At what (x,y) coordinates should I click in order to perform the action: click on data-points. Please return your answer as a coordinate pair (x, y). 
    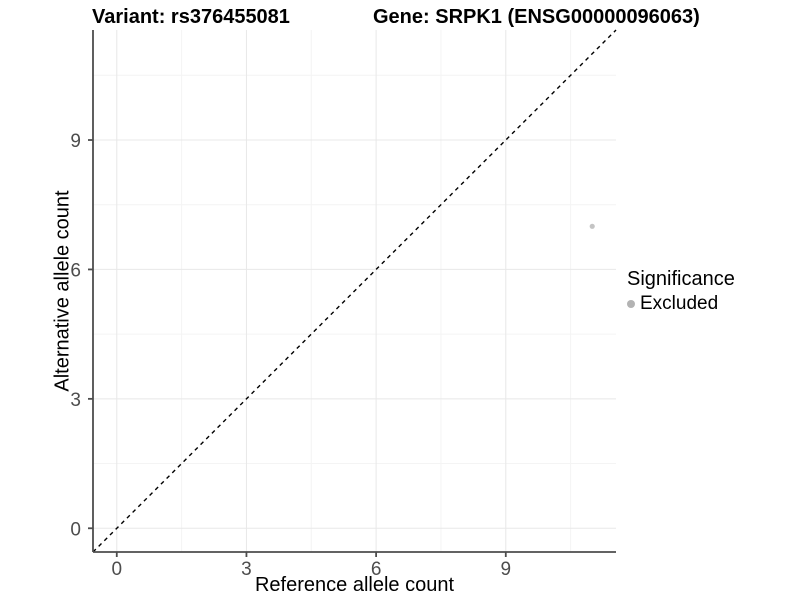
    Looking at the image, I should click on (592, 226).